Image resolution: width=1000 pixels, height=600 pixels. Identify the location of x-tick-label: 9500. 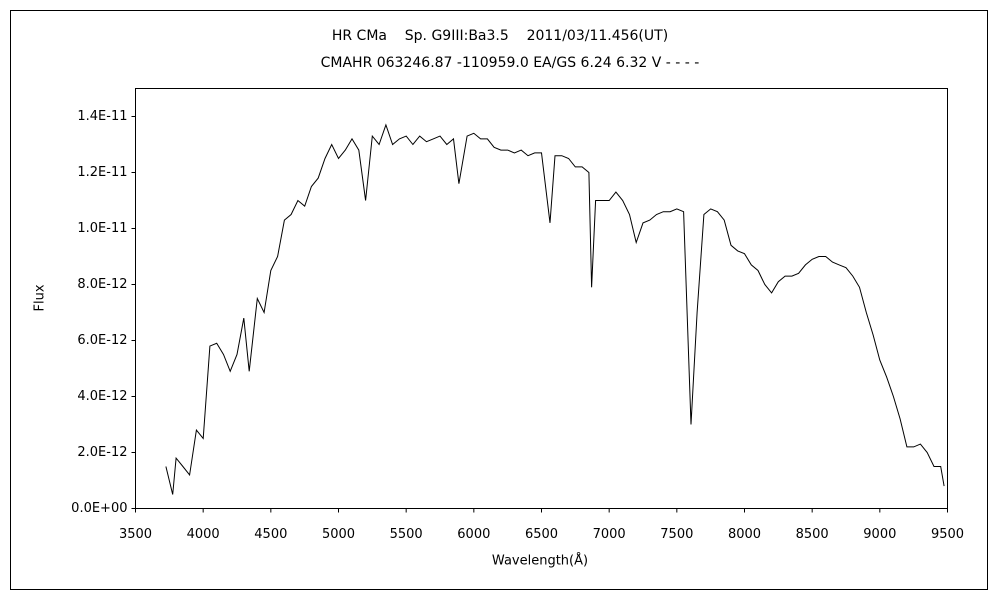
(947, 534).